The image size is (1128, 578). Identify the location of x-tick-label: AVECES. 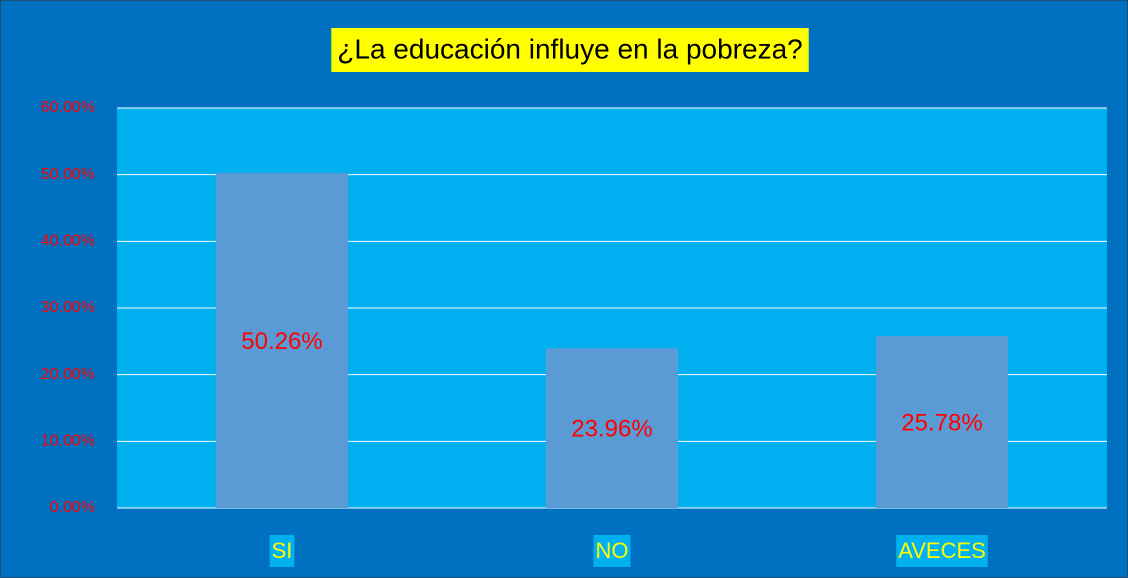
(942, 550).